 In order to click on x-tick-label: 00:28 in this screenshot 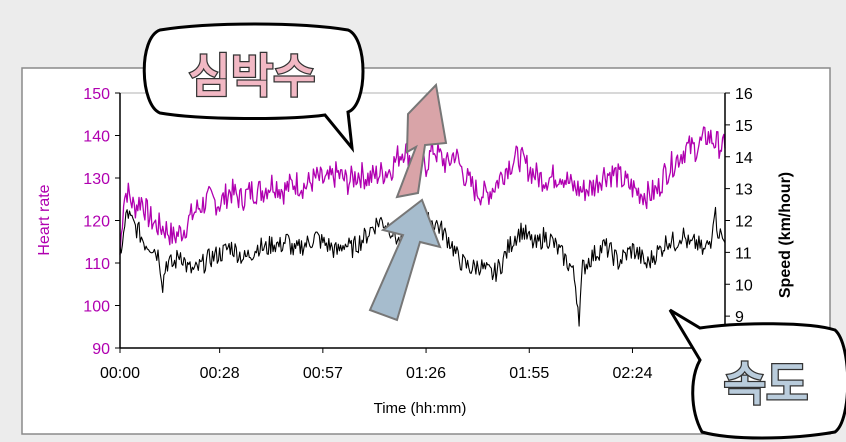, I will do `click(220, 373)`.